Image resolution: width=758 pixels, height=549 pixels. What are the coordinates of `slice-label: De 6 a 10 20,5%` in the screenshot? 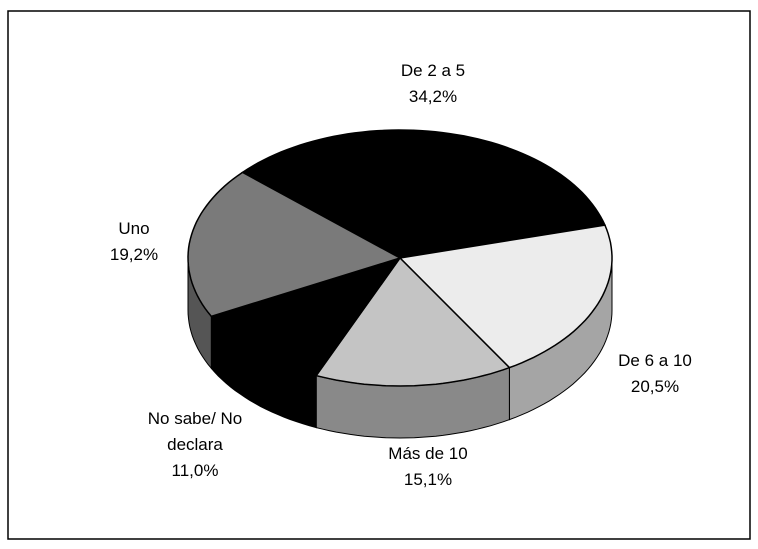 It's located at (655, 374).